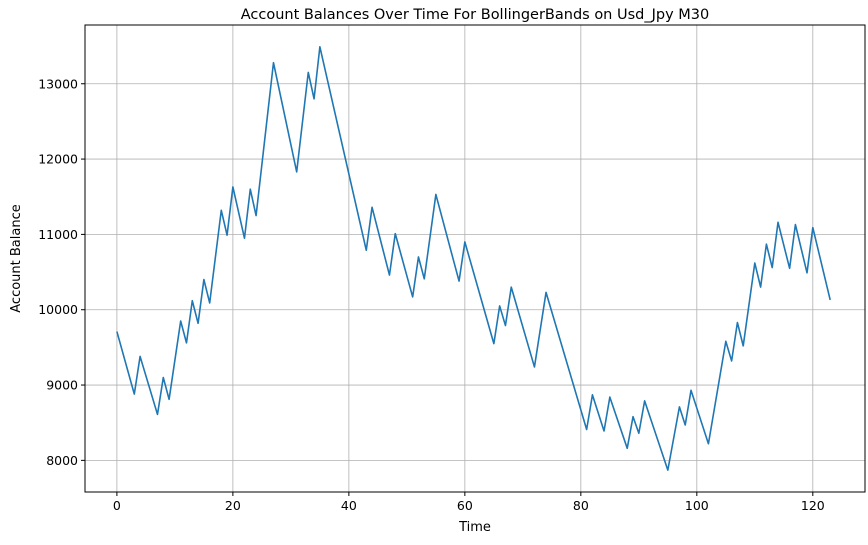 This screenshot has width=868, height=545. Describe the element at coordinates (581, 505) in the screenshot. I see `x-tick-label: 80` at that location.